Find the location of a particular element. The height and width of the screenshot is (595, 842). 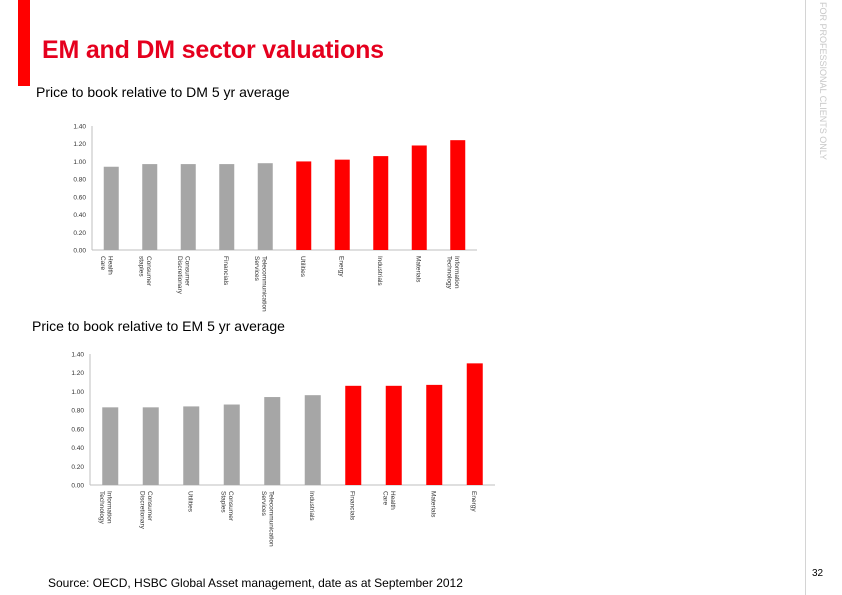

red-accent-bar is located at coordinates (24, 43).